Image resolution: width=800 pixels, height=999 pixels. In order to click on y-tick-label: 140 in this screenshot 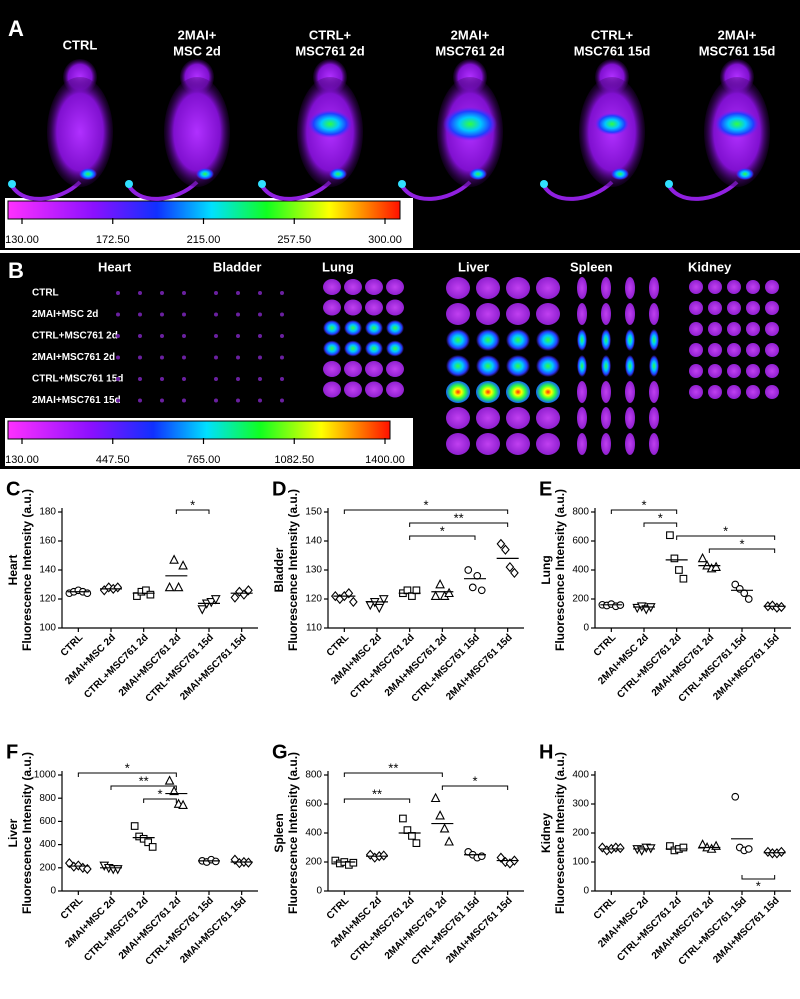, I will do `click(47, 570)`.